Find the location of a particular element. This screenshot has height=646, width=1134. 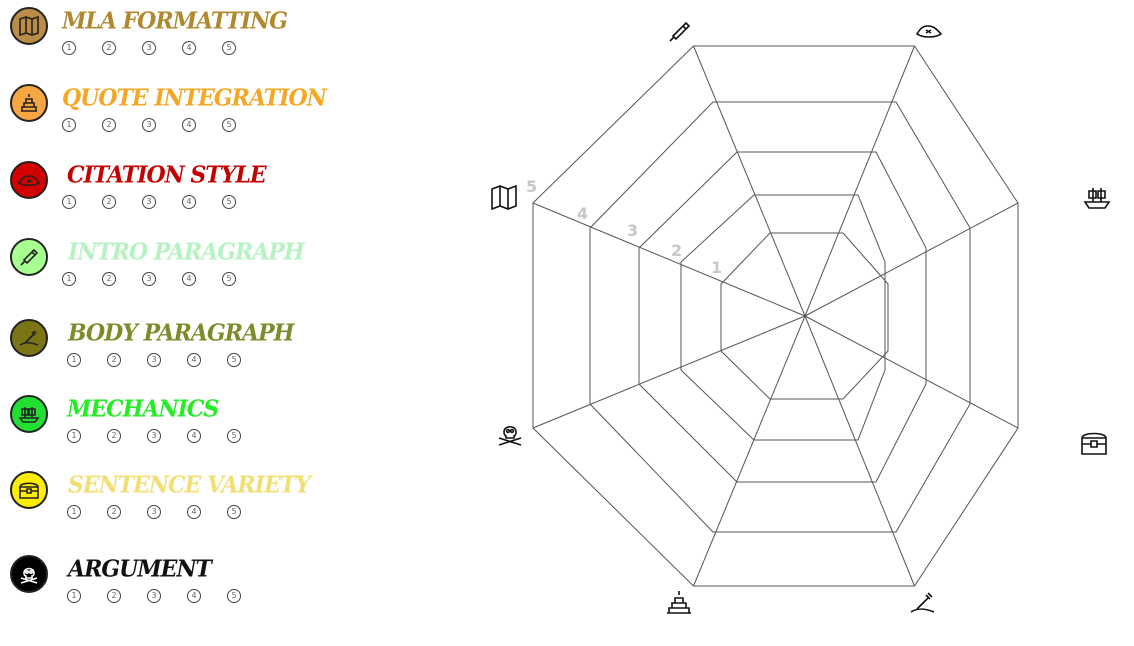

ring-label-1: 1 is located at coordinates (716, 267).